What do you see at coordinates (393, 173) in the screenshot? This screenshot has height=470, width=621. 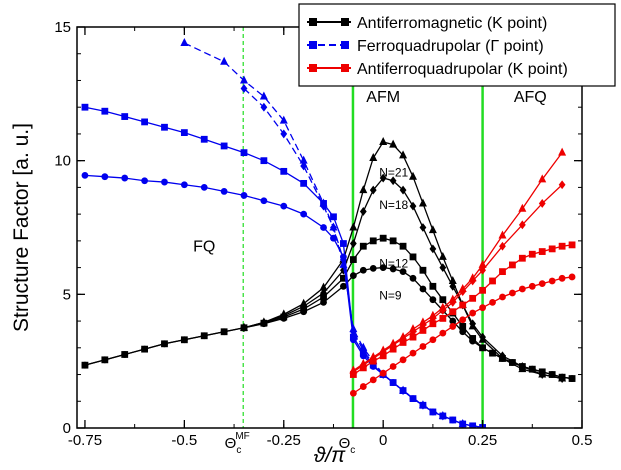 I see `system-size-label: N=21` at bounding box center [393, 173].